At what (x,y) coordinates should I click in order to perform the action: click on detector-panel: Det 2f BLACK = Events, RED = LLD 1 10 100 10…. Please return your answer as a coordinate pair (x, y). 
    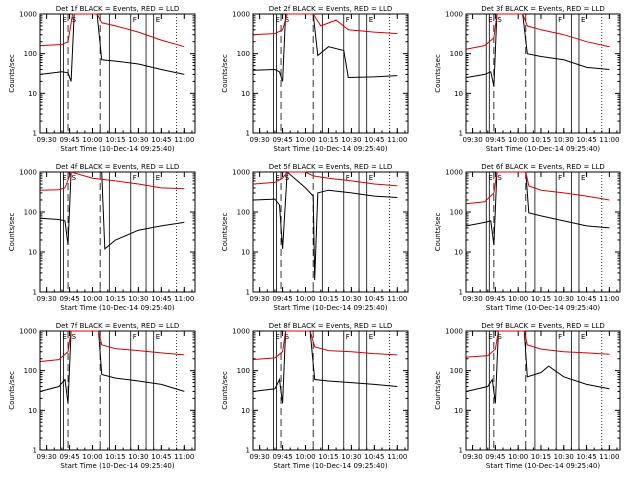
    Looking at the image, I should click on (315, 79).